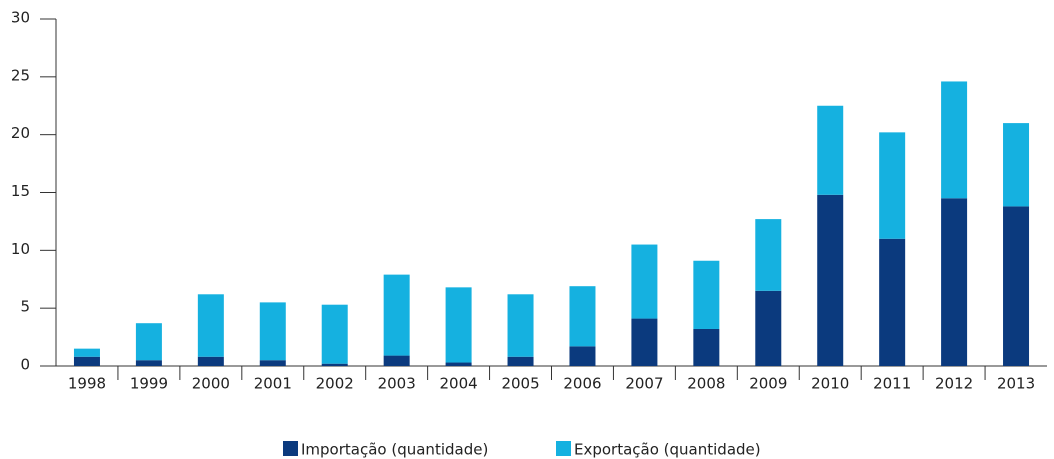 Image resolution: width=1054 pixels, height=459 pixels. What do you see at coordinates (520, 384) in the screenshot?
I see `x-tick-label: 2005` at bounding box center [520, 384].